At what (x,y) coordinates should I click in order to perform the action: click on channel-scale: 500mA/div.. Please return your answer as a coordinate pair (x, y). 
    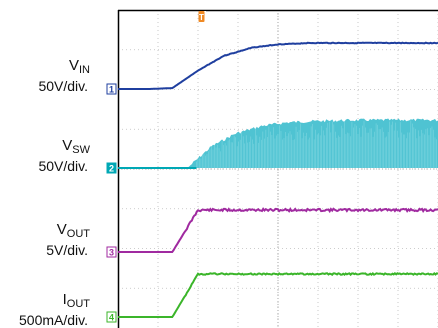
    Looking at the image, I should click on (53, 320).